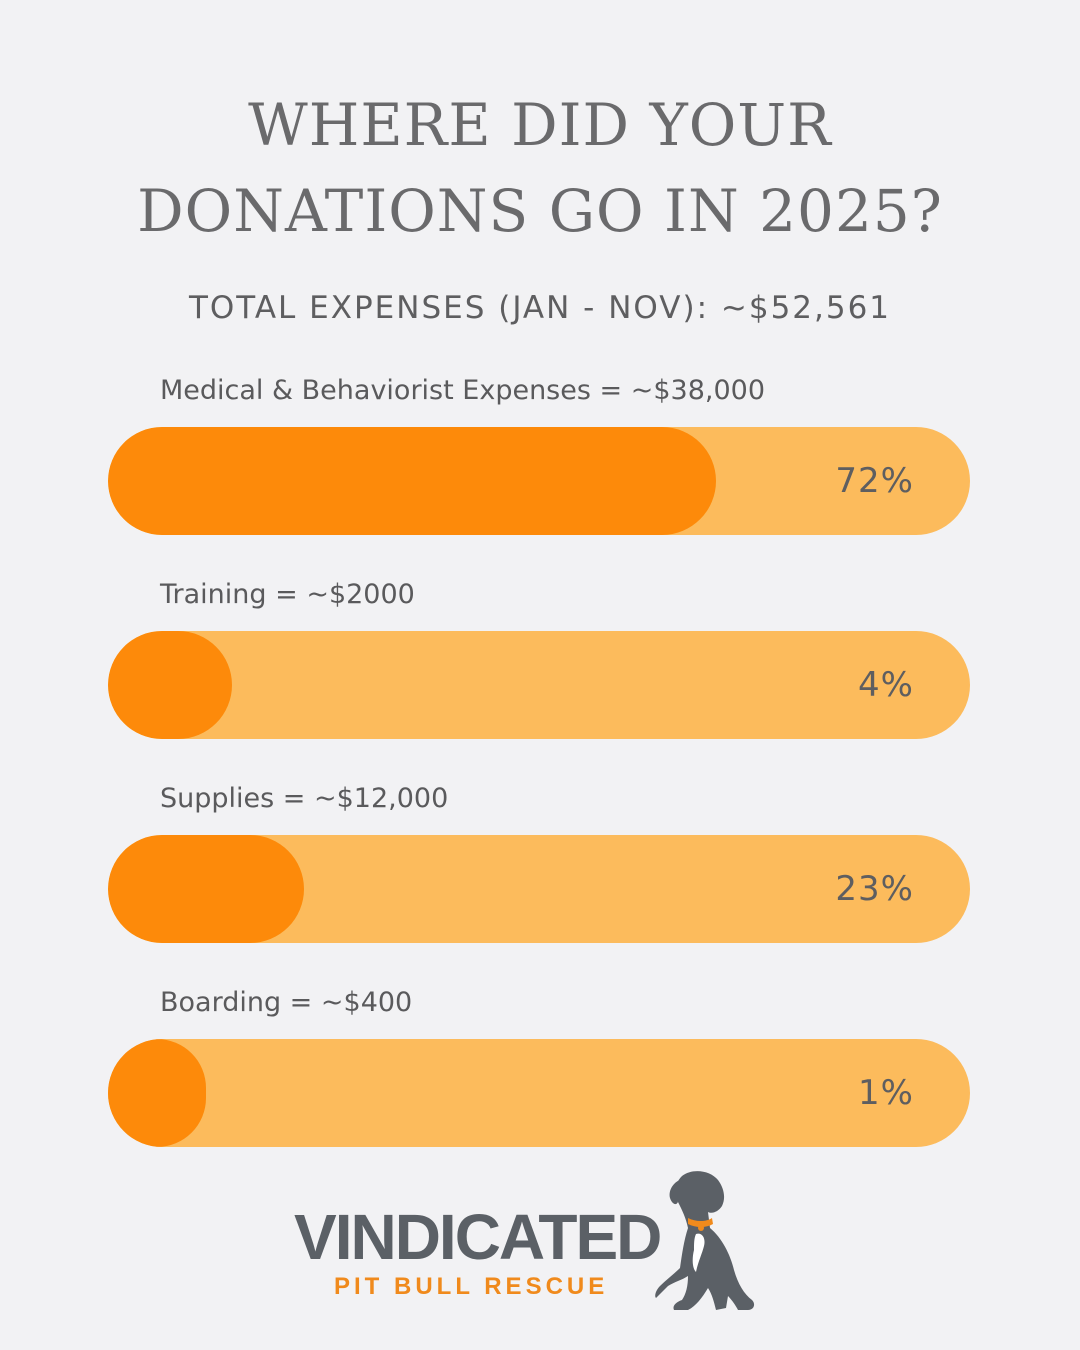  I want to click on logo-wordmark: VINDICATED, so click(478, 1237).